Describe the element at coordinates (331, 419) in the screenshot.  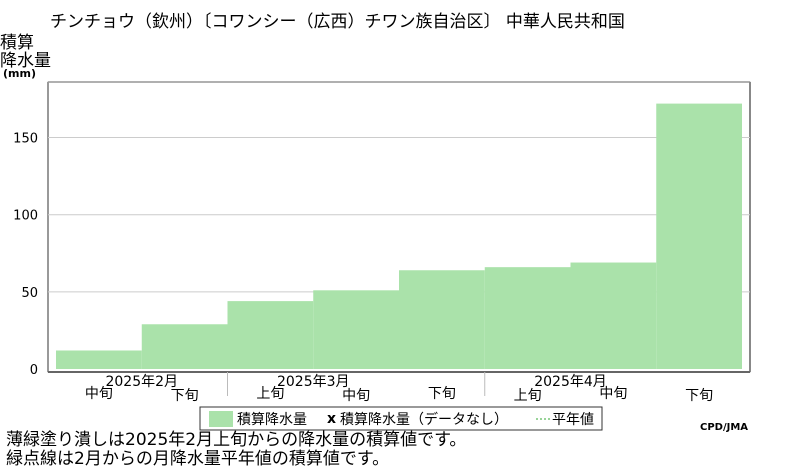
I see `legend-marker-x: x` at that location.